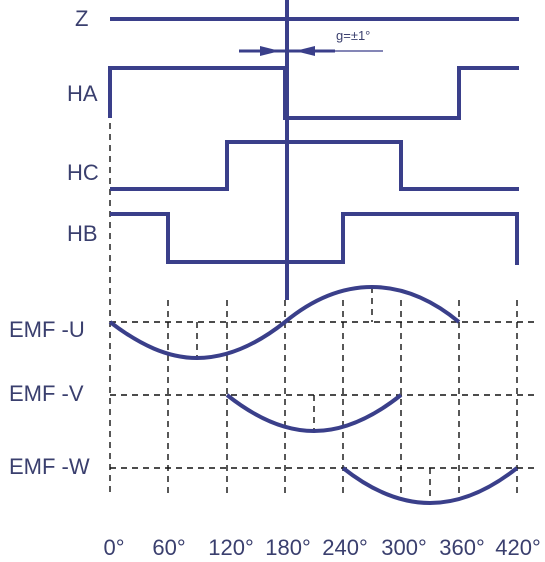 The height and width of the screenshot is (562, 545). Describe the element at coordinates (83, 172) in the screenshot. I see `label-hc: HC` at that location.